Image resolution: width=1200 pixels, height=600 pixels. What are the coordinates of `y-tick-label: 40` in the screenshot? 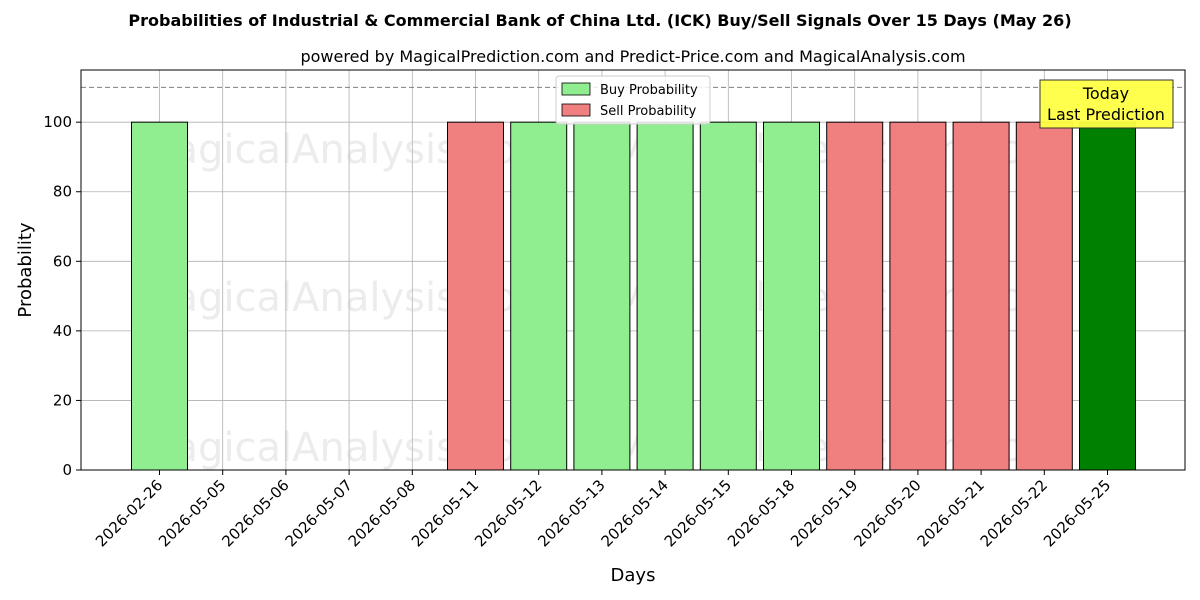 It's located at (62, 331).